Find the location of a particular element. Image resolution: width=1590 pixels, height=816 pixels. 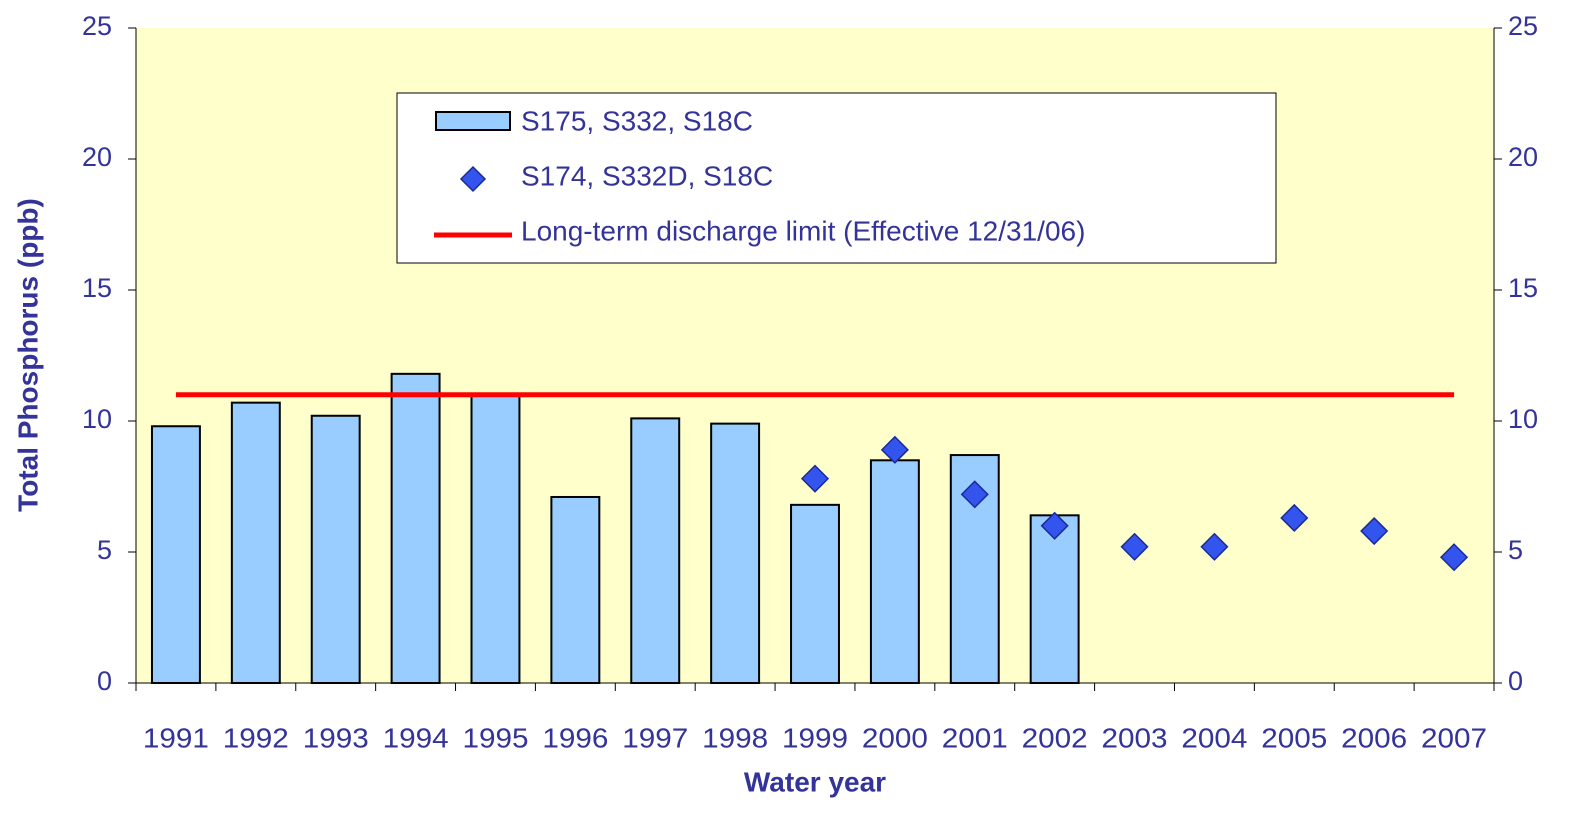

y-tick-label: 25 is located at coordinates (97, 26).